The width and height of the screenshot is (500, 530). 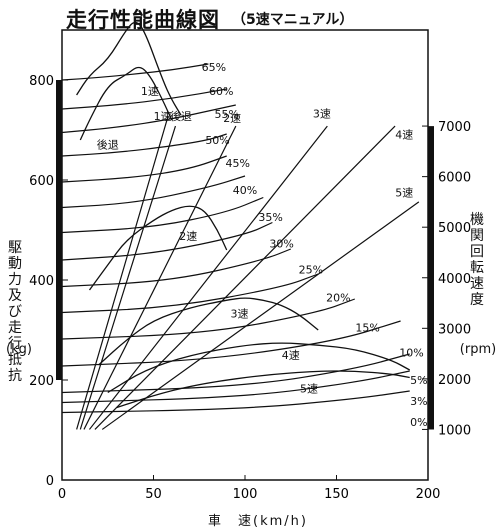 I want to click on x-tick-label: 100, so click(x=245, y=494).